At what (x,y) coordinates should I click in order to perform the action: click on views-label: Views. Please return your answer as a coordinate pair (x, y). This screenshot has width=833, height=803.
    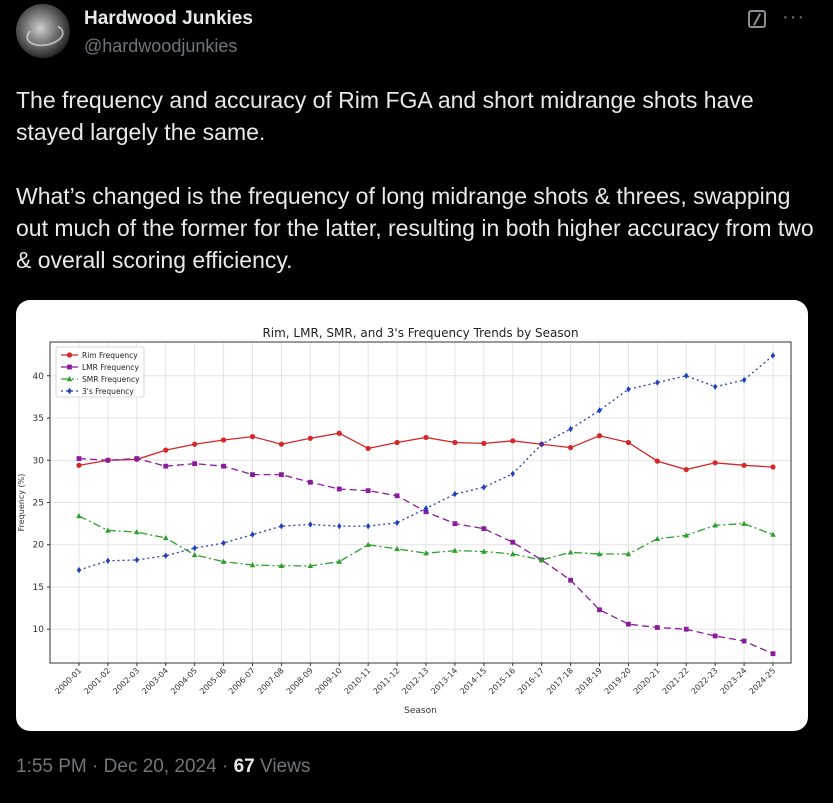
    Looking at the image, I should click on (282, 766).